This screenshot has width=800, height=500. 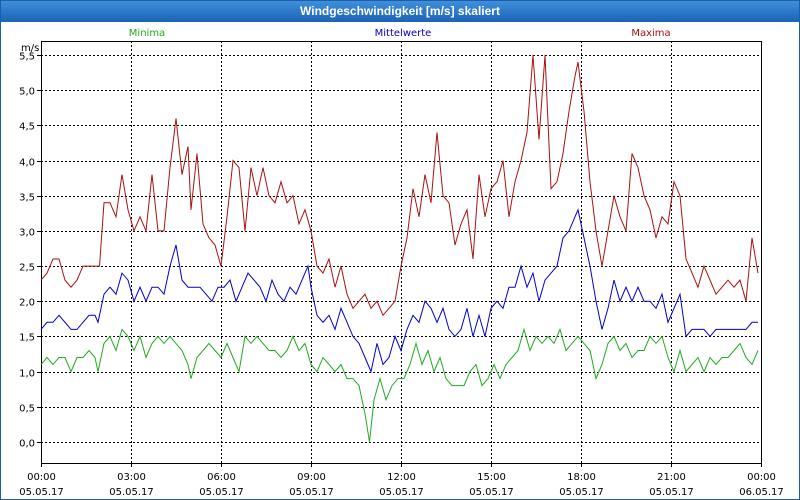 I want to click on y-tick-label: 0,0, so click(x=27, y=444).